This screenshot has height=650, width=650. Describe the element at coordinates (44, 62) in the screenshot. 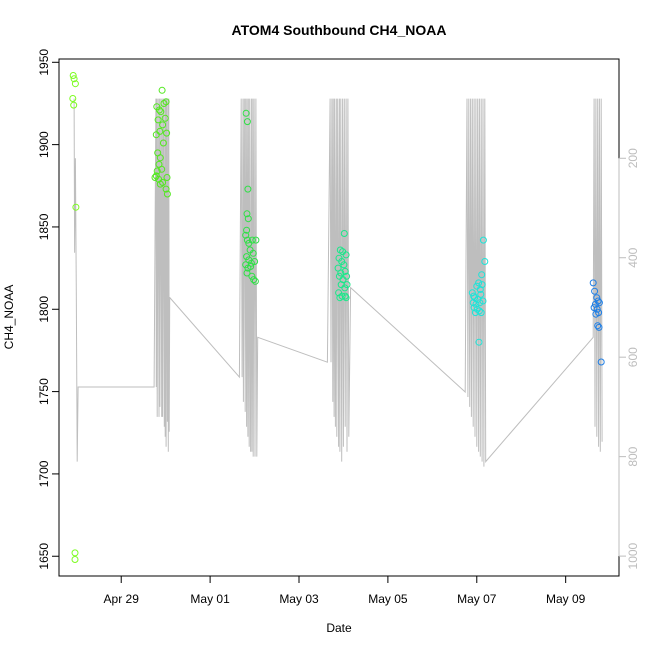

I see `y-tick-label: 1950` at that location.